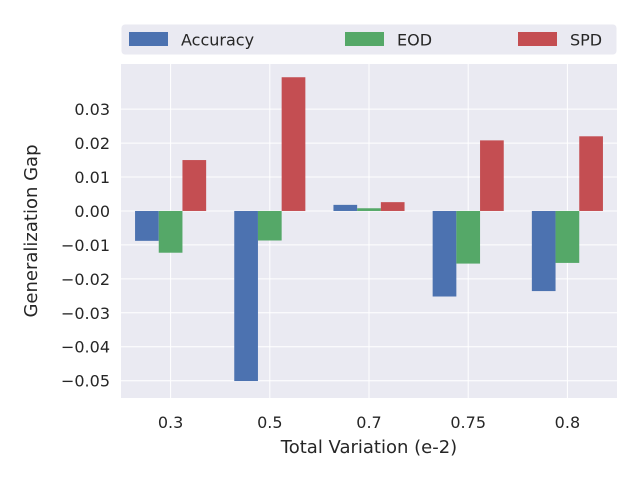  What do you see at coordinates (537, 39) in the screenshot?
I see `legend-swatch-spd` at bounding box center [537, 39].